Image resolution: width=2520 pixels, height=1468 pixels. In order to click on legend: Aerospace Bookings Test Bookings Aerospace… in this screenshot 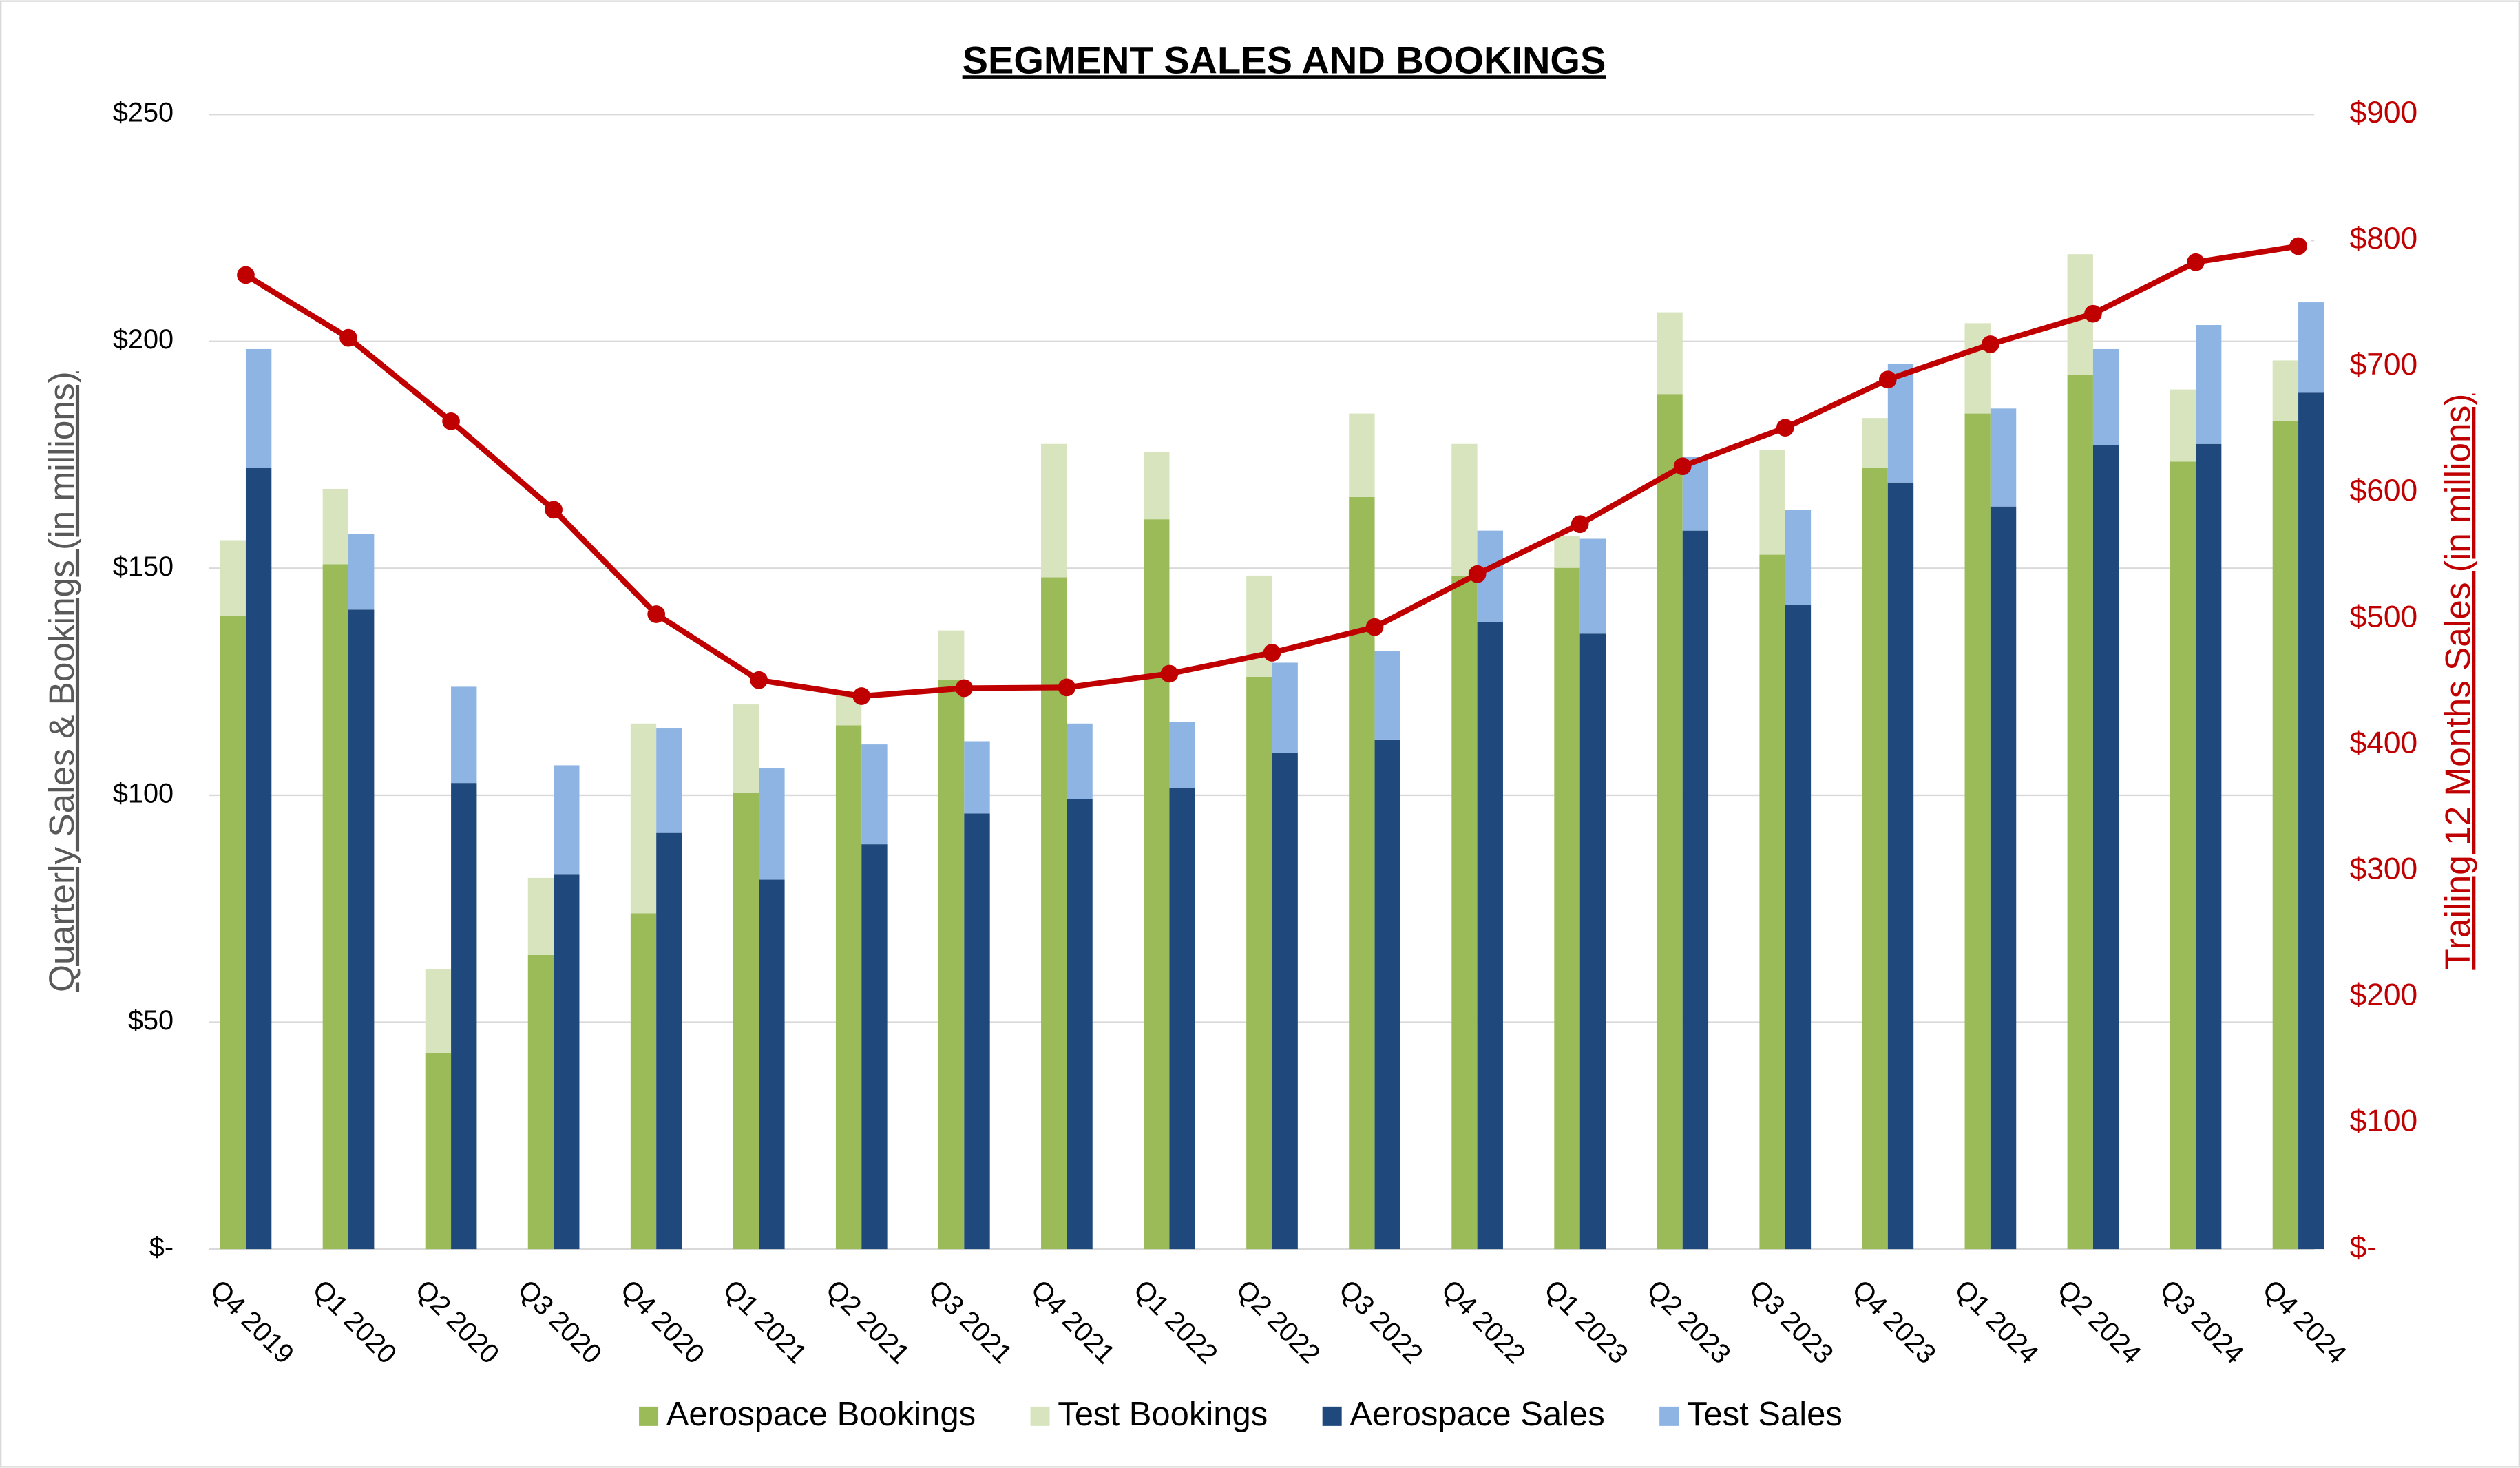, I will do `click(1240, 1415)`.